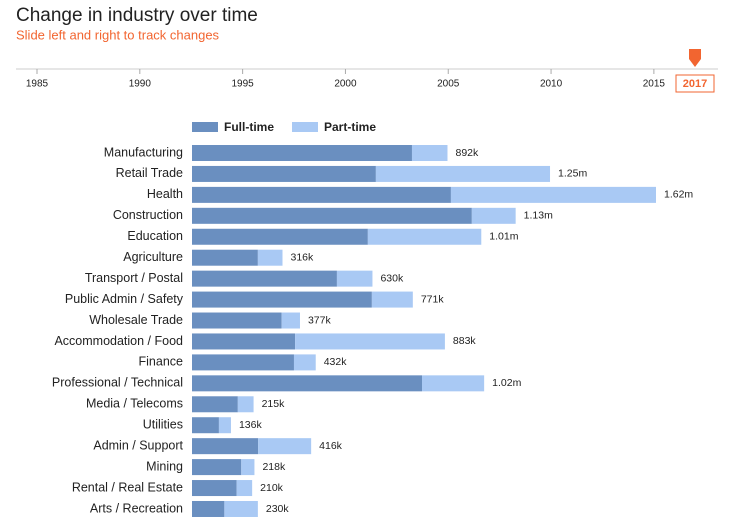 The image size is (735, 528). What do you see at coordinates (538, 216) in the screenshot?
I see `total-label: 1.13m` at bounding box center [538, 216].